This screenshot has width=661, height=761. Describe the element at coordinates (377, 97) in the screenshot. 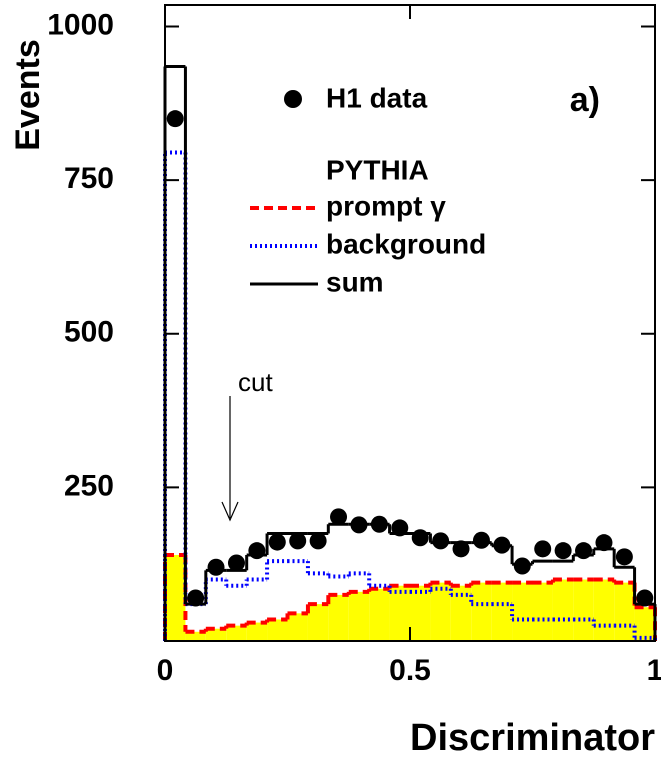

I see `legend-label: H1 data` at that location.